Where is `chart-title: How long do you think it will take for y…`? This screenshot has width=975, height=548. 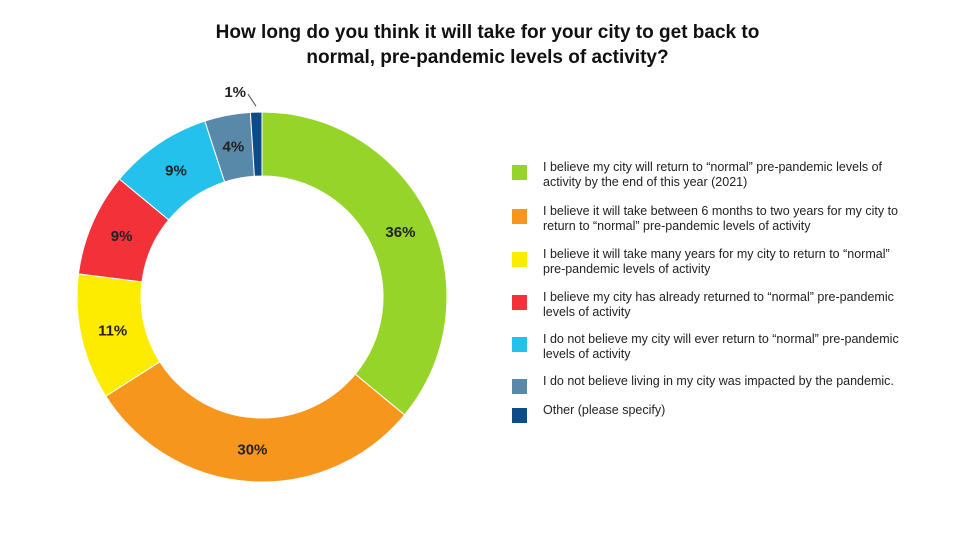 chart-title: How long do you think it will take for y… is located at coordinates (487, 45).